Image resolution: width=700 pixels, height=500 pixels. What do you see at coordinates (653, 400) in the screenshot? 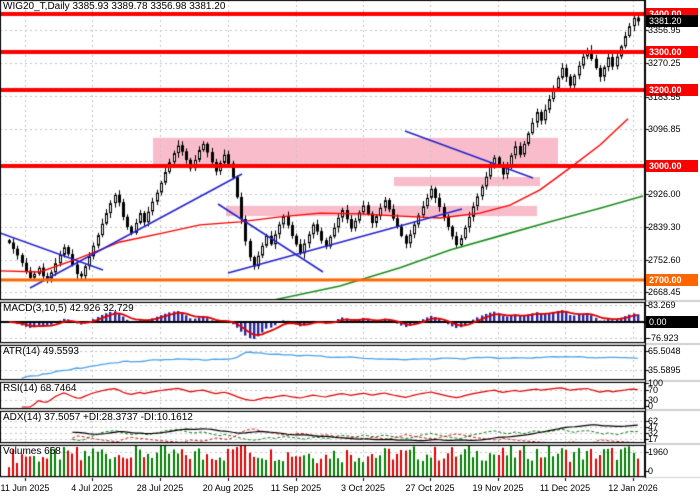
I see `rsi-axis-label: 30` at bounding box center [653, 400].